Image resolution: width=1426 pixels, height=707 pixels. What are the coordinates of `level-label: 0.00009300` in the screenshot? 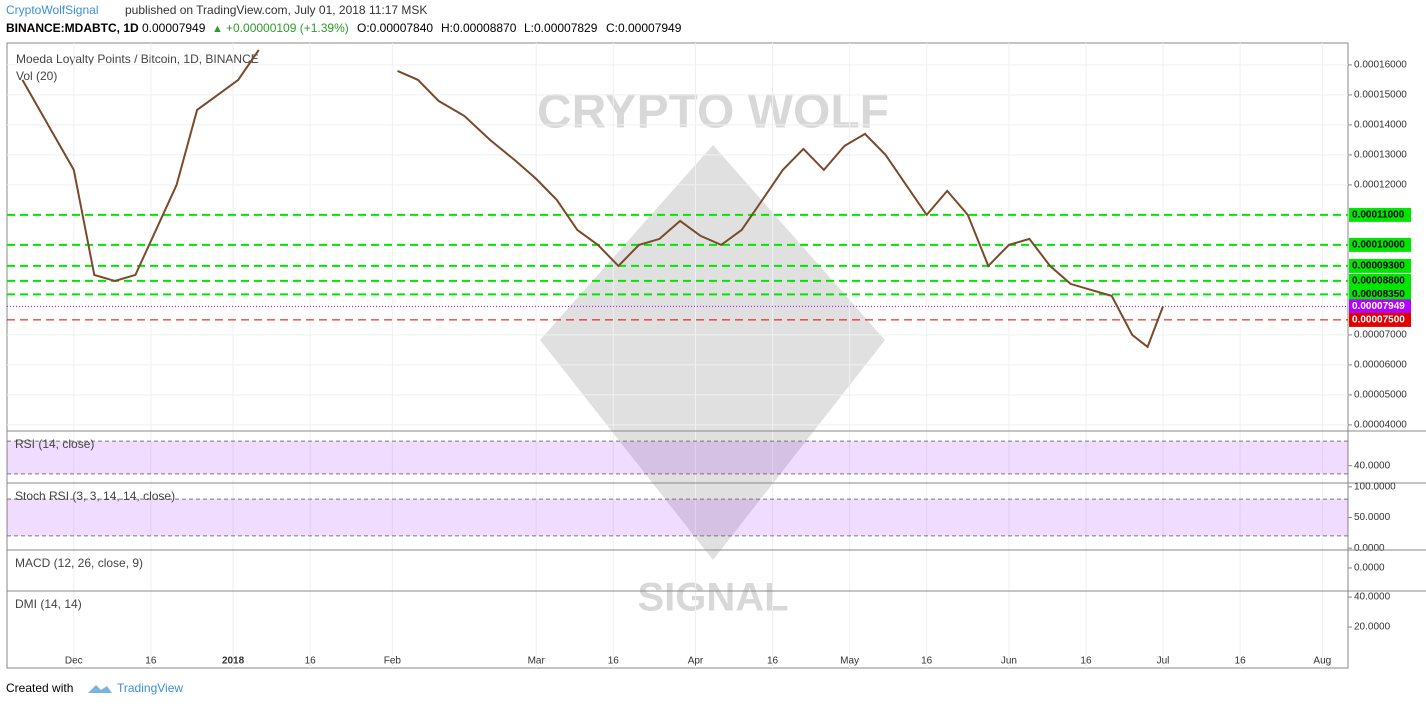 It's located at (1378, 266).